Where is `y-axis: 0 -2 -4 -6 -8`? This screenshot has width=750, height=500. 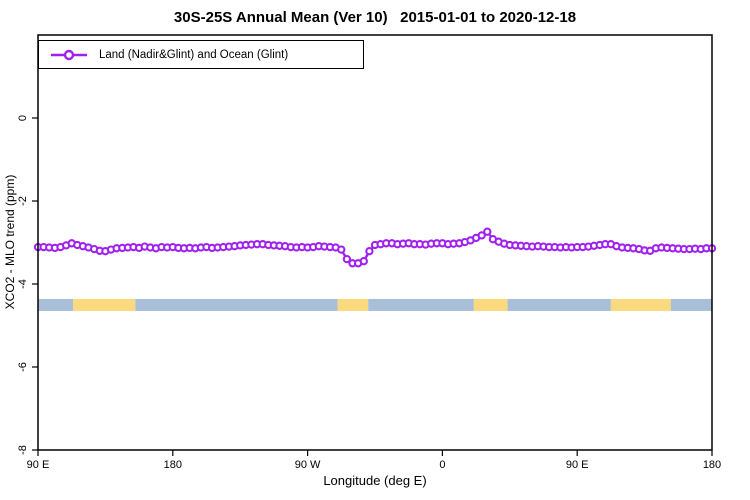
y-axis: 0 -2 -4 -6 -8 is located at coordinates (27, 285).